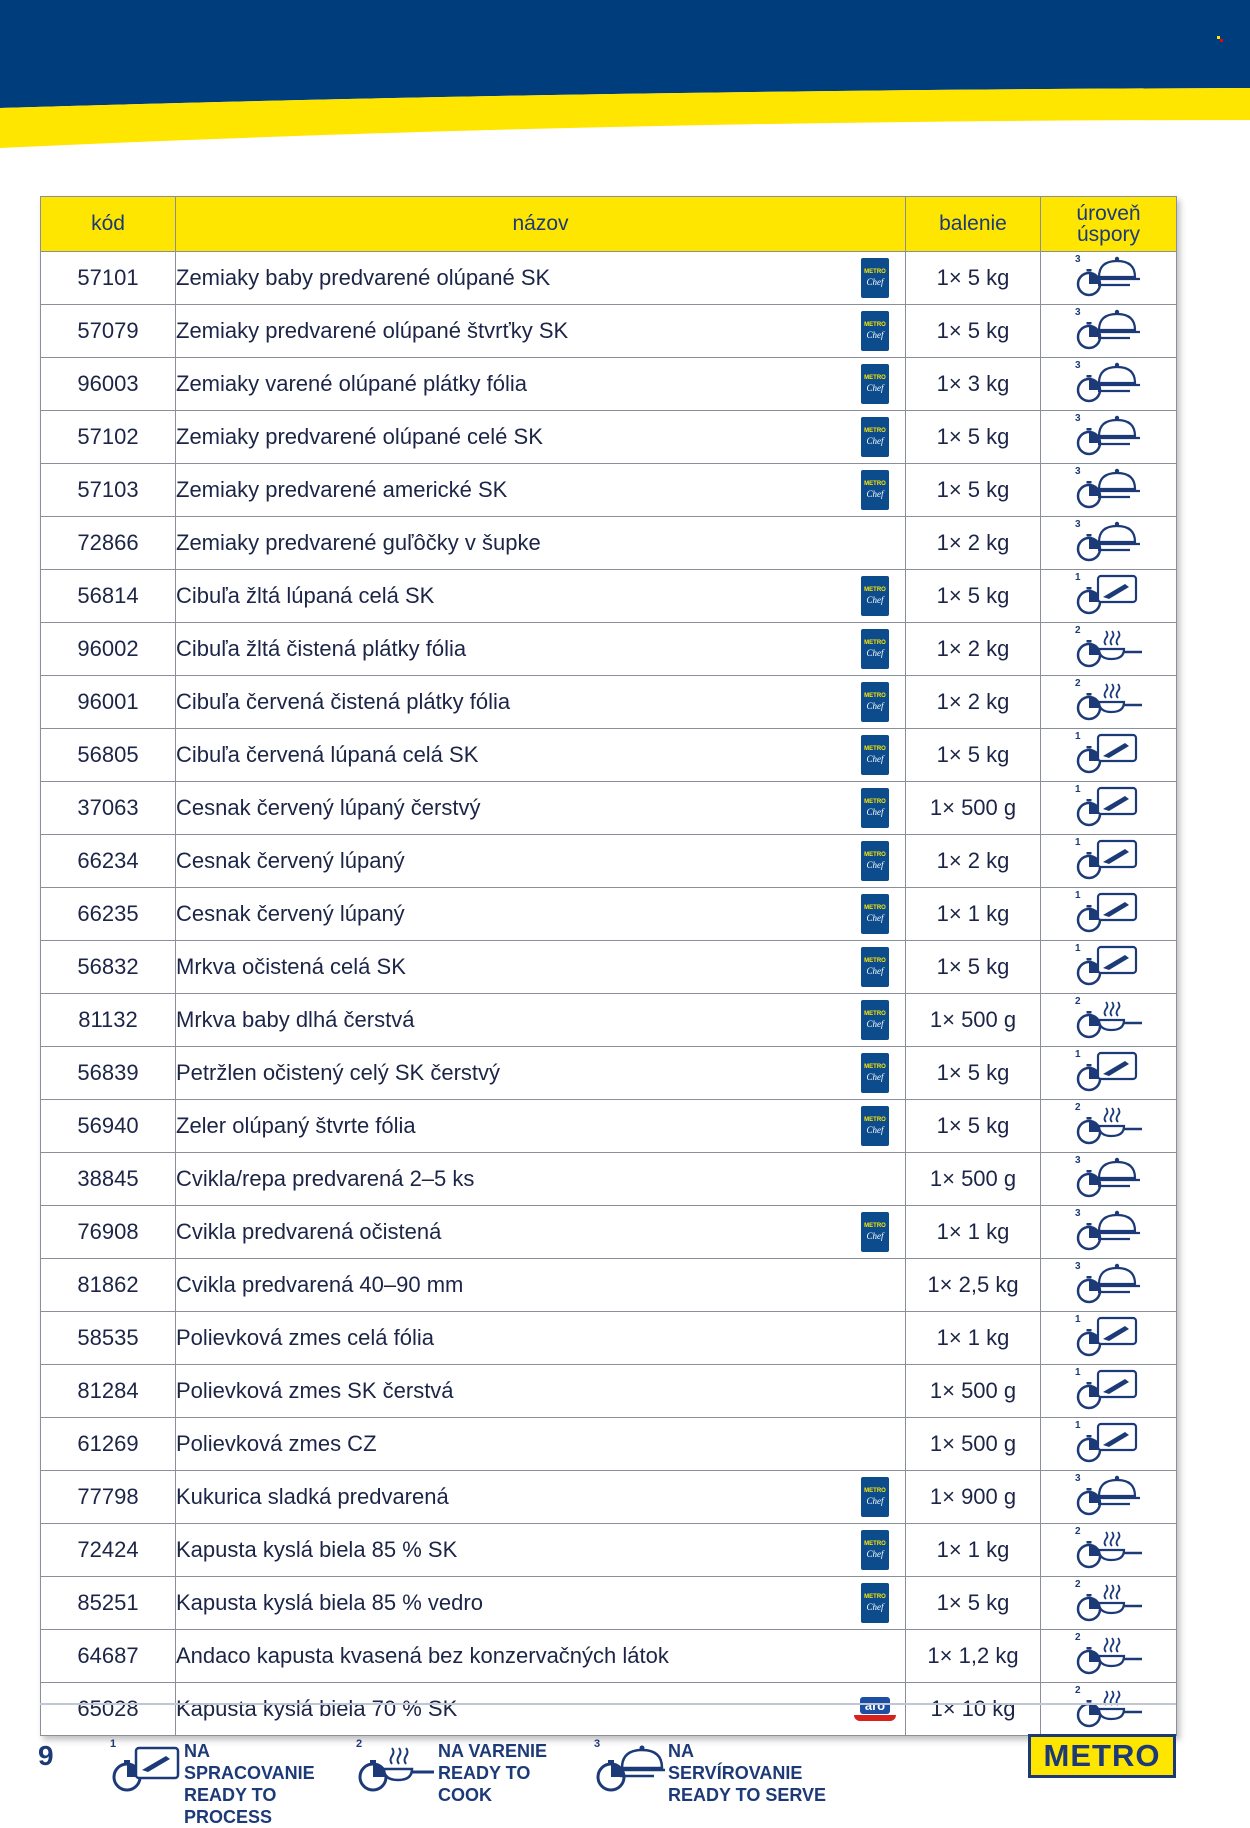  What do you see at coordinates (973, 224) in the screenshot?
I see `column-header-pack: balenie` at bounding box center [973, 224].